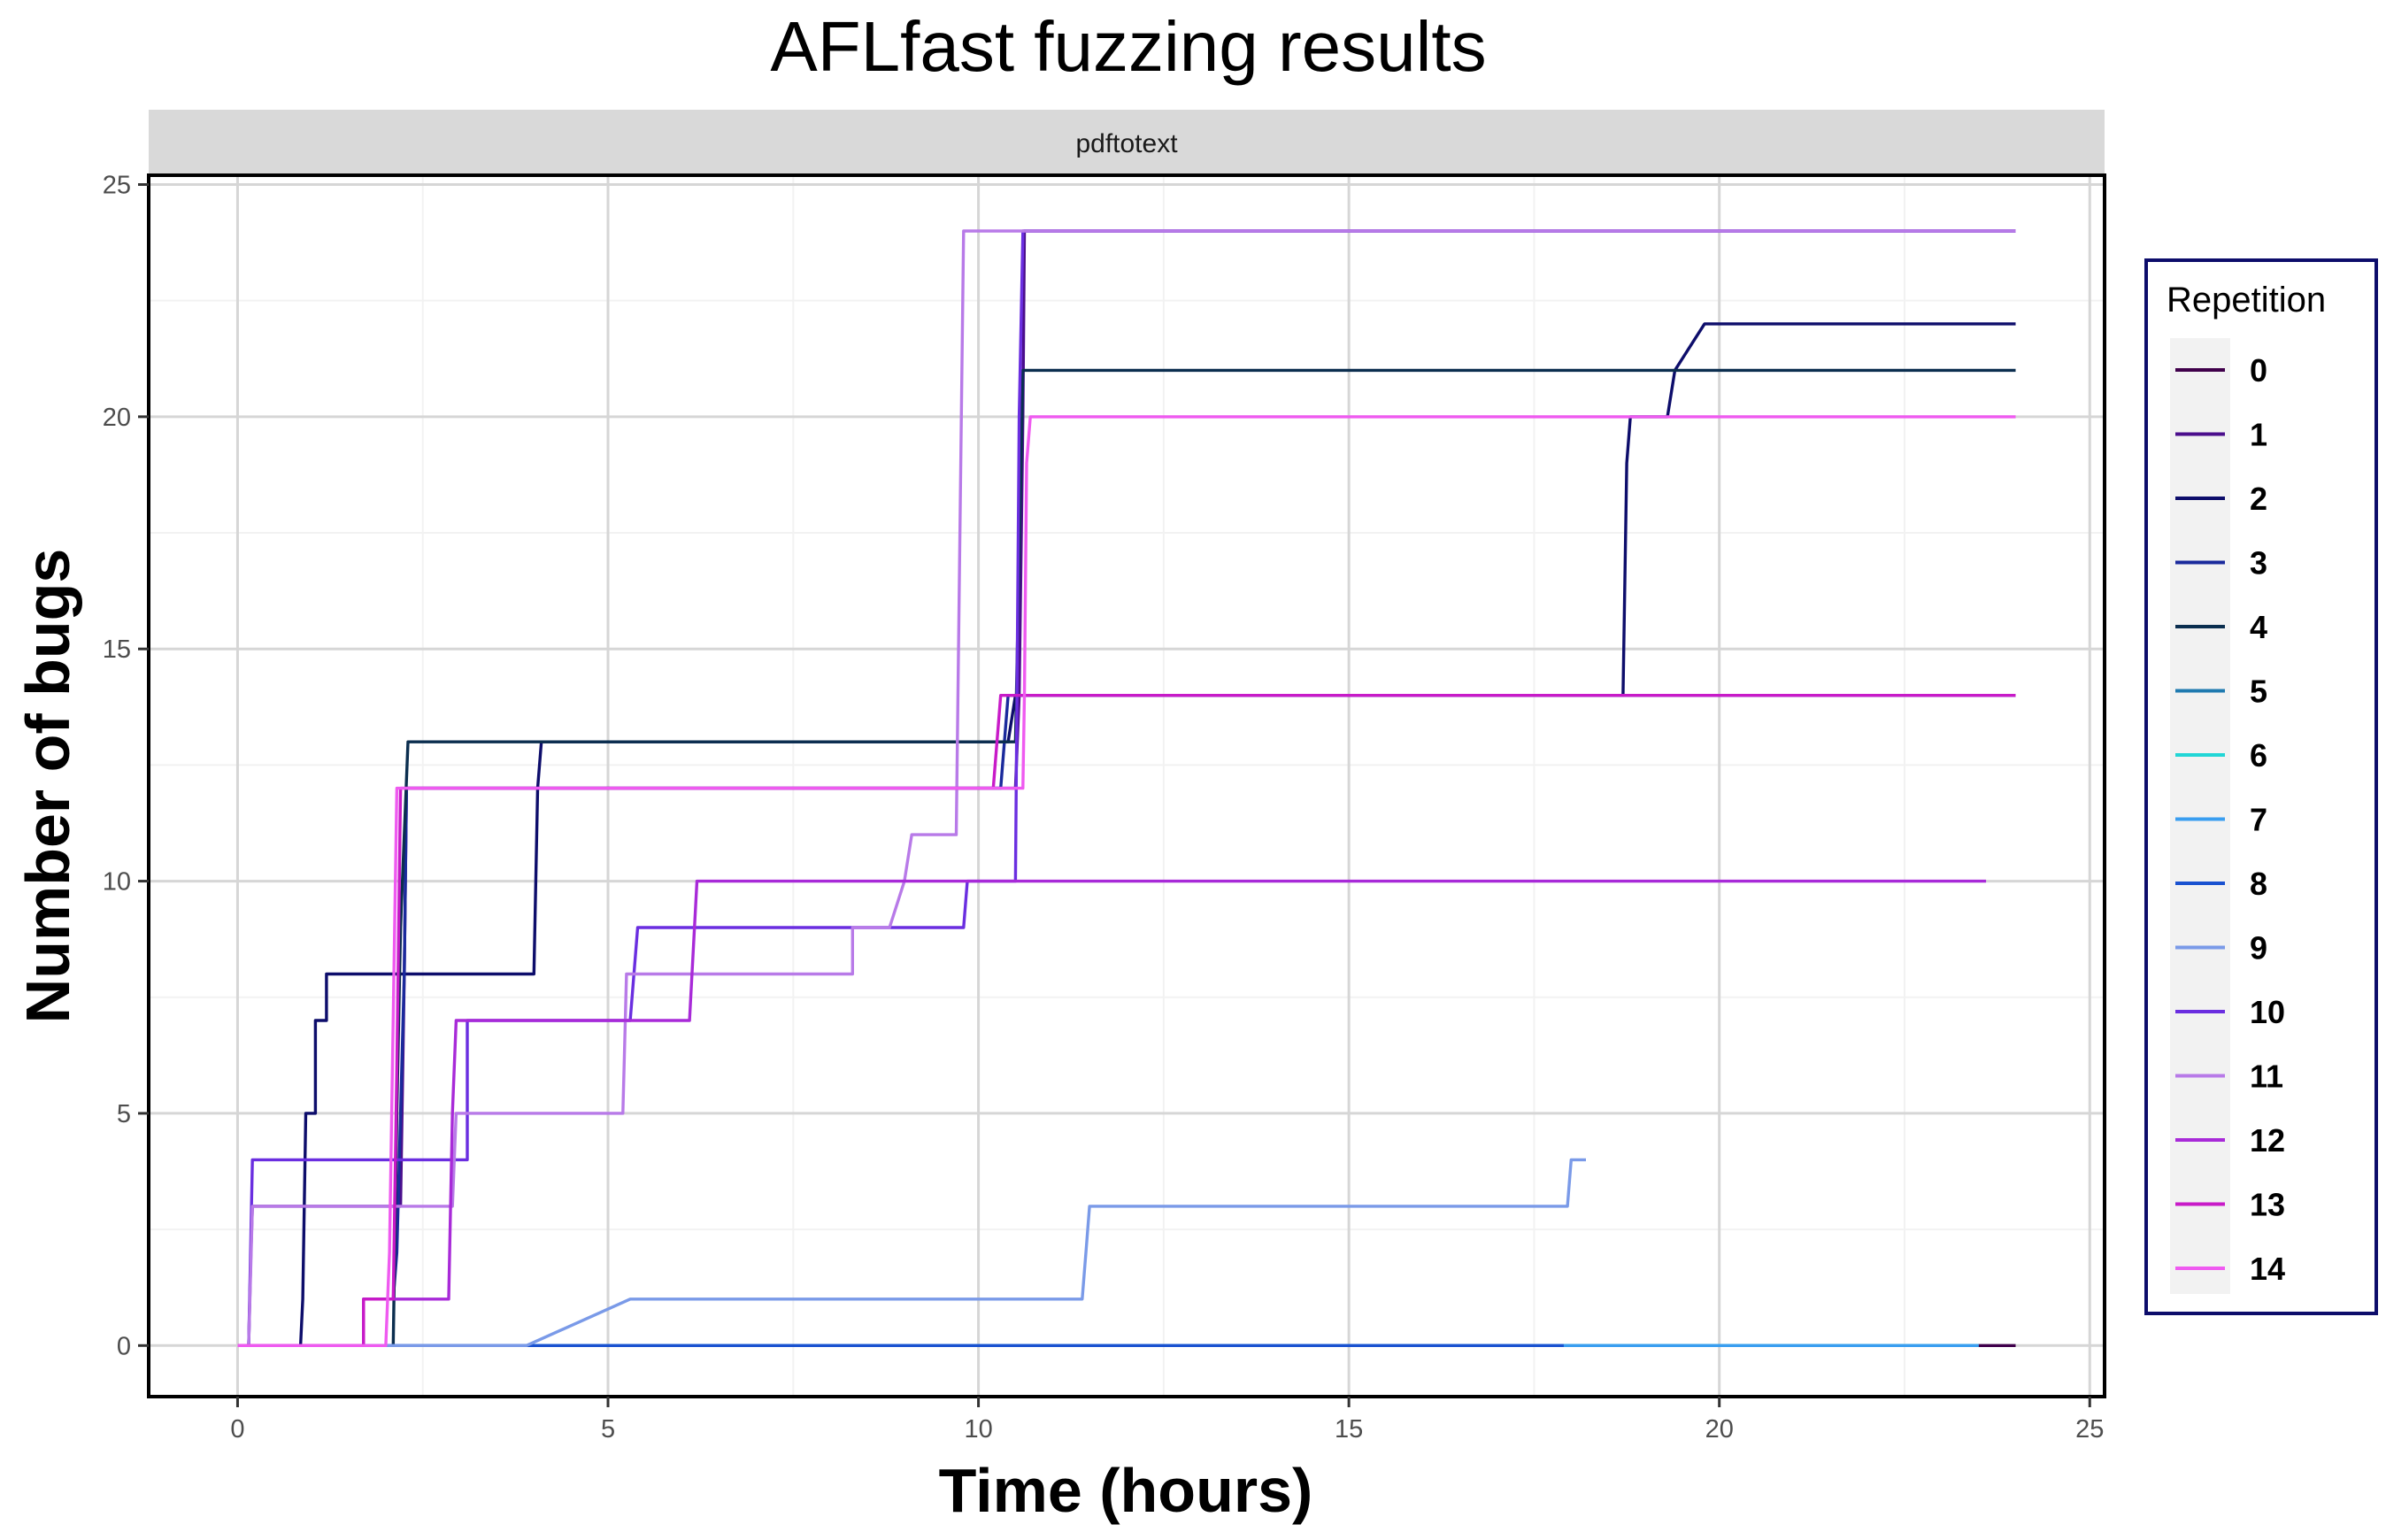 This screenshot has width=2386, height=1540. Describe the element at coordinates (1126, 1491) in the screenshot. I see `x-axis-title: Time (hours)` at that location.